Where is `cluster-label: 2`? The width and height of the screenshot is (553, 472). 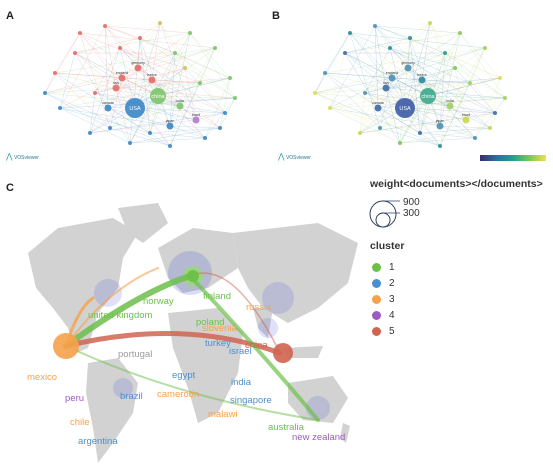
cluster-label: 2 is located at coordinates (392, 283).